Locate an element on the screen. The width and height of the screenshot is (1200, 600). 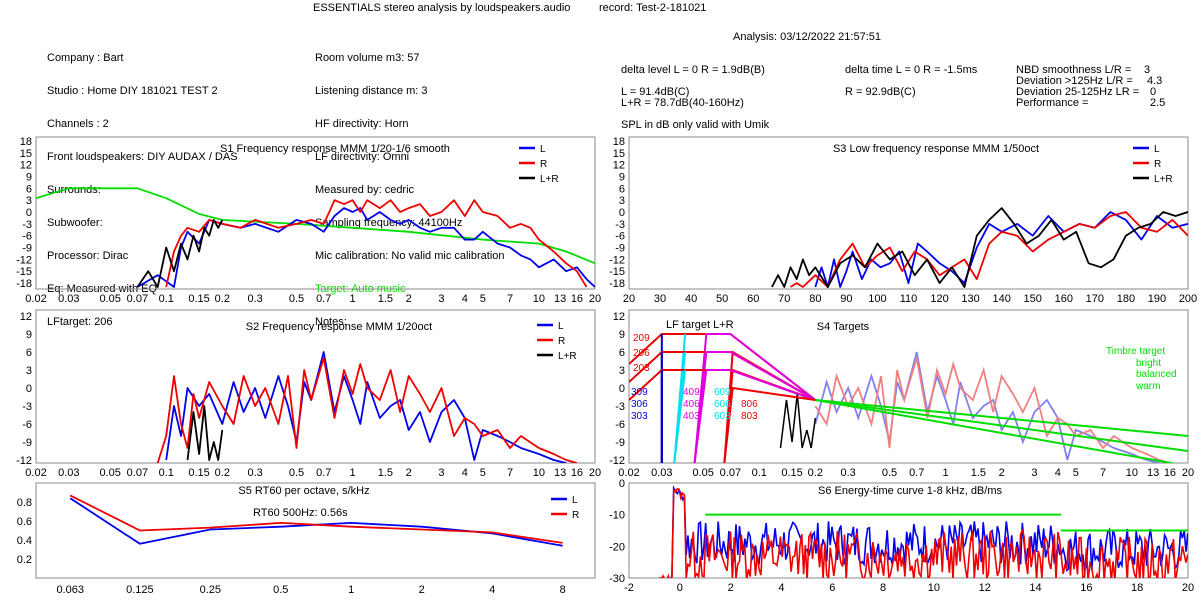
timbre-label: balanced is located at coordinates (1156, 374).